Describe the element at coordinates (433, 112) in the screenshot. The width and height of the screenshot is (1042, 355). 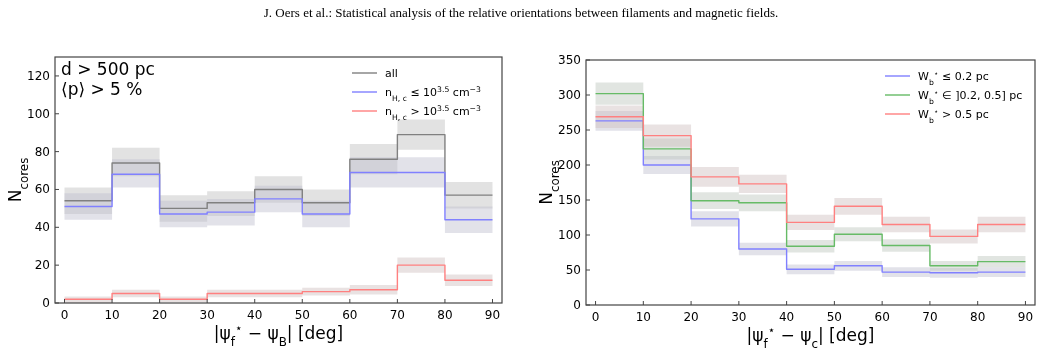
I see `legend-label: n$_{H, c}$ > 10$^{3.5}$ cm$^{−3}$` at that location.